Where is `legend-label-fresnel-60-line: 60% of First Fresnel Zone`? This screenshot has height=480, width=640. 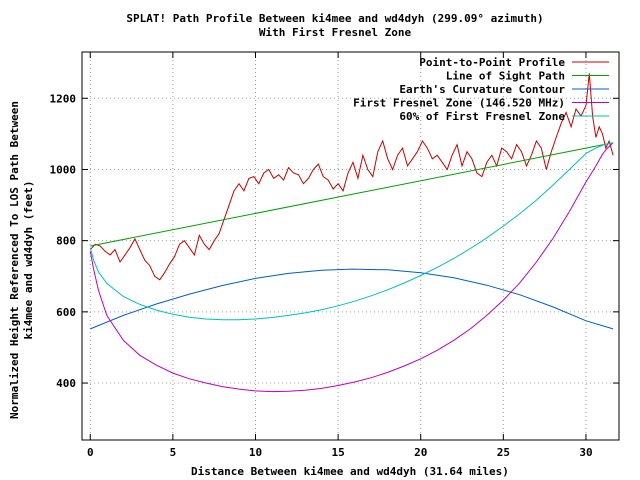 legend-label-fresnel-60-line: 60% of First Fresnel Zone is located at coordinates (482, 116).